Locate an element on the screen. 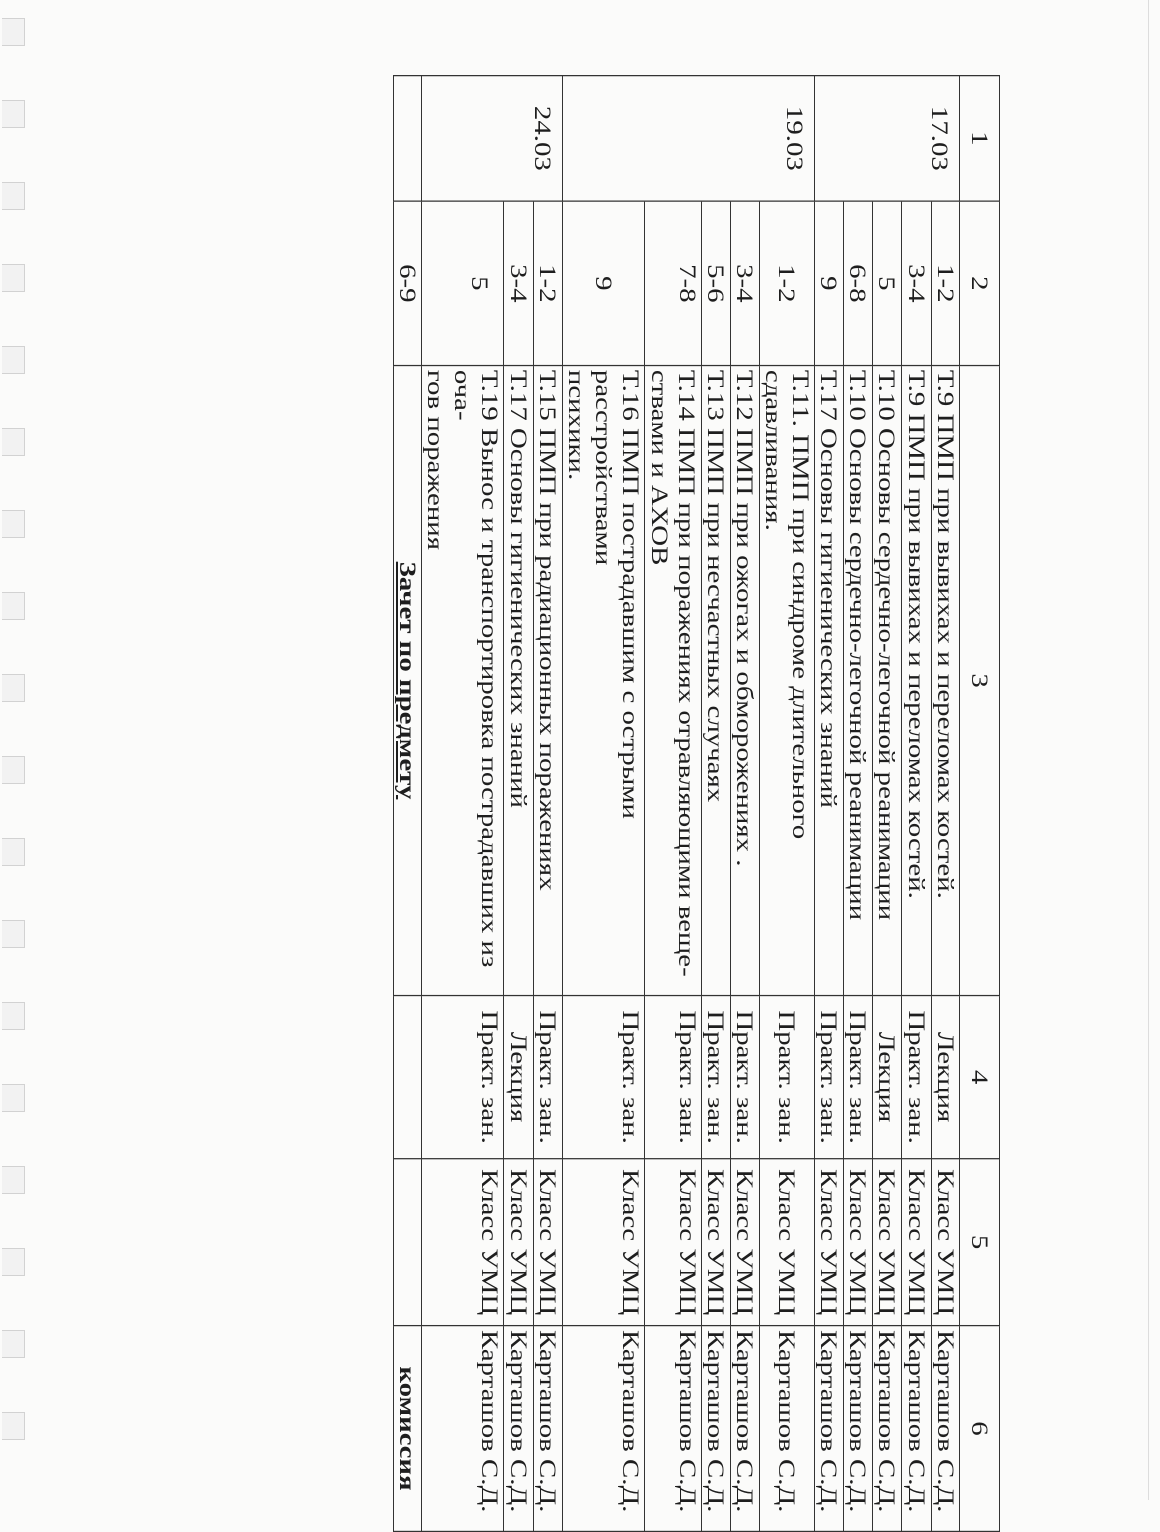 This screenshot has width=1160, height=1532. topic-cell: Т.15 ПМП при радиационных поражениях is located at coordinates (548, 680).